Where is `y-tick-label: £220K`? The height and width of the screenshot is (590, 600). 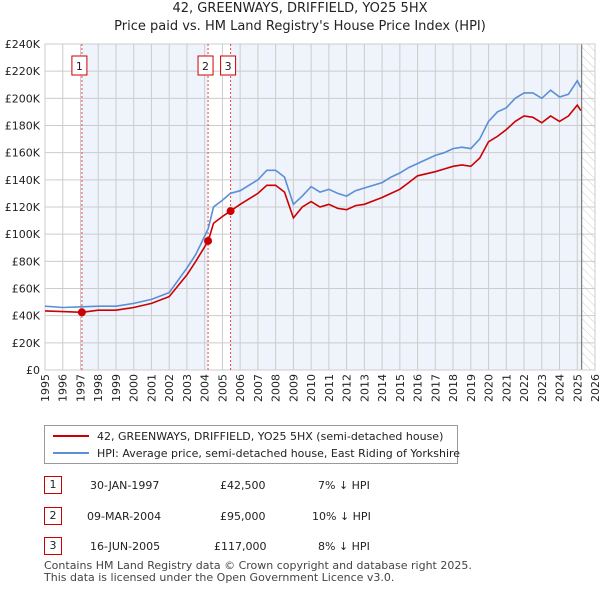 y-tick-label: £220K is located at coordinates (23, 71).